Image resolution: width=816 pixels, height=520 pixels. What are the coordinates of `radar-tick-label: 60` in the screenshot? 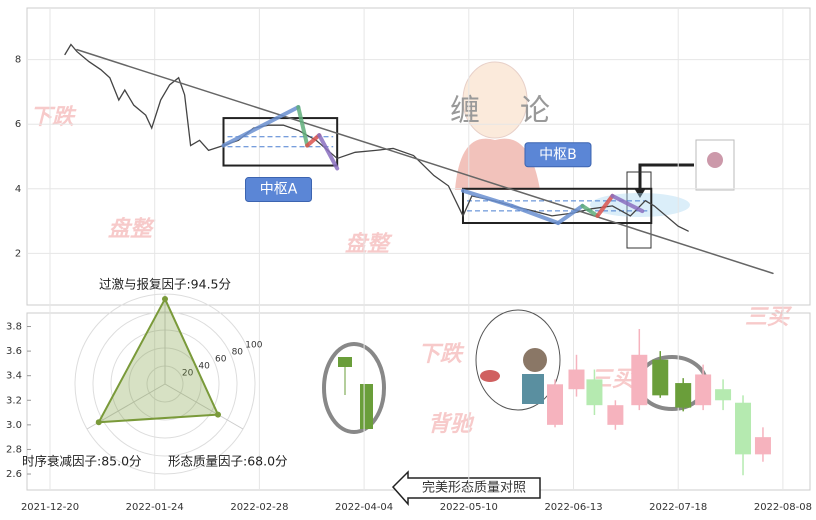 It's located at (221, 359).